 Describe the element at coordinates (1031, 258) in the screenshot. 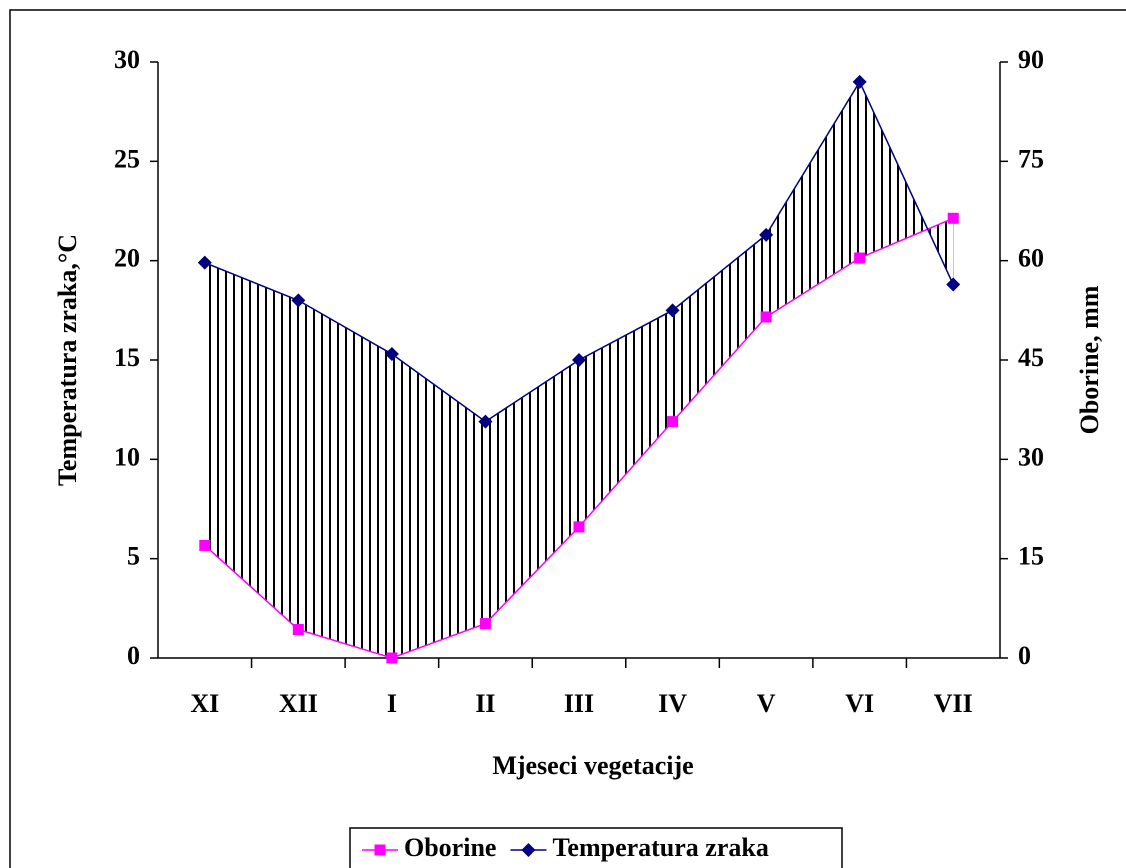

I see `y2-tick-label: 60` at that location.